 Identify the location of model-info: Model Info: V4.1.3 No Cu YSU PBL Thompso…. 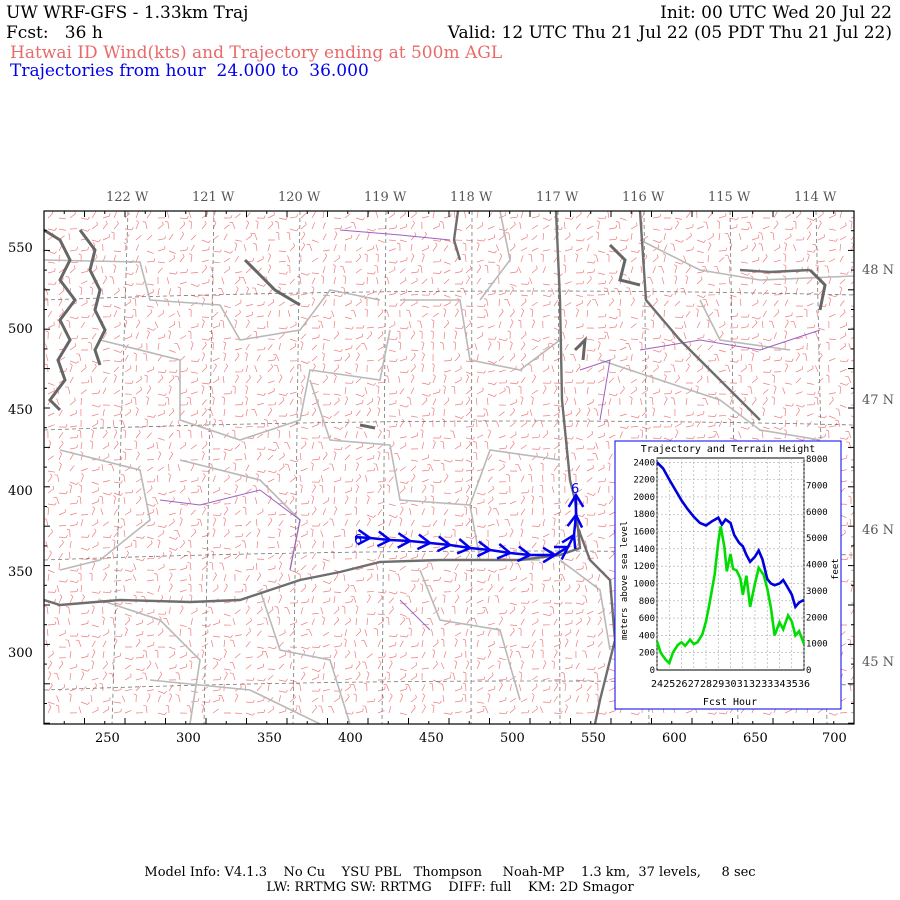
(450, 872).